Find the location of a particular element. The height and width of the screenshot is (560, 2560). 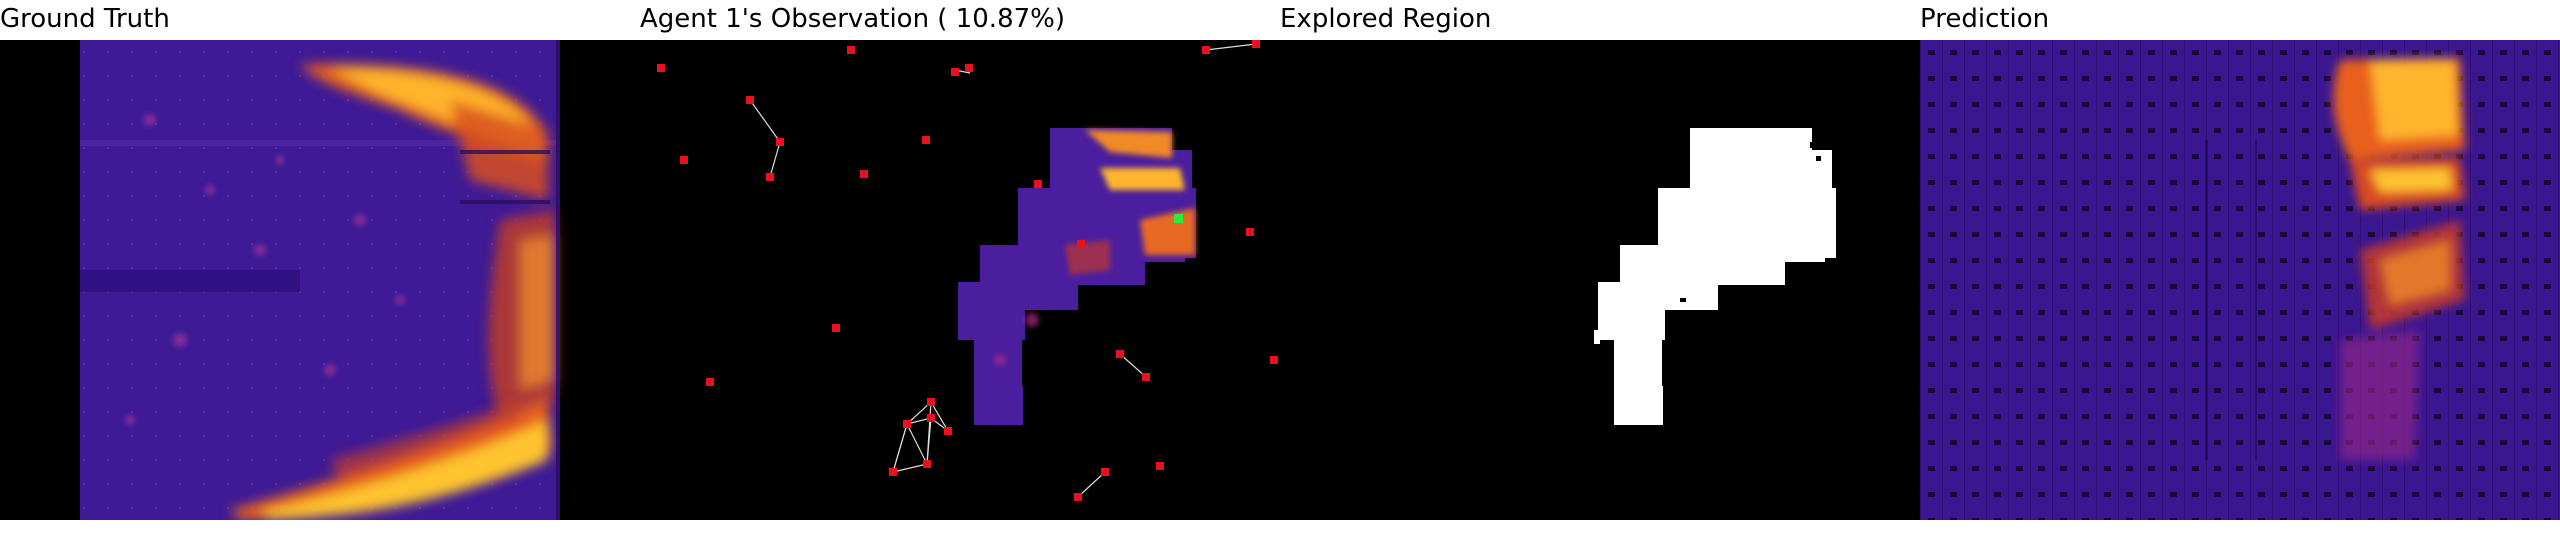

ground-truth-title: Ground Truth is located at coordinates (85, 19).